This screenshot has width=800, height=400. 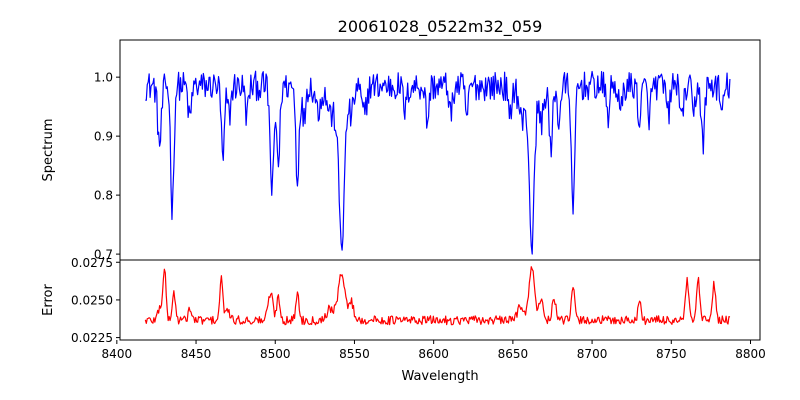 I want to click on y-tick-label: 0.8, so click(x=103, y=196).